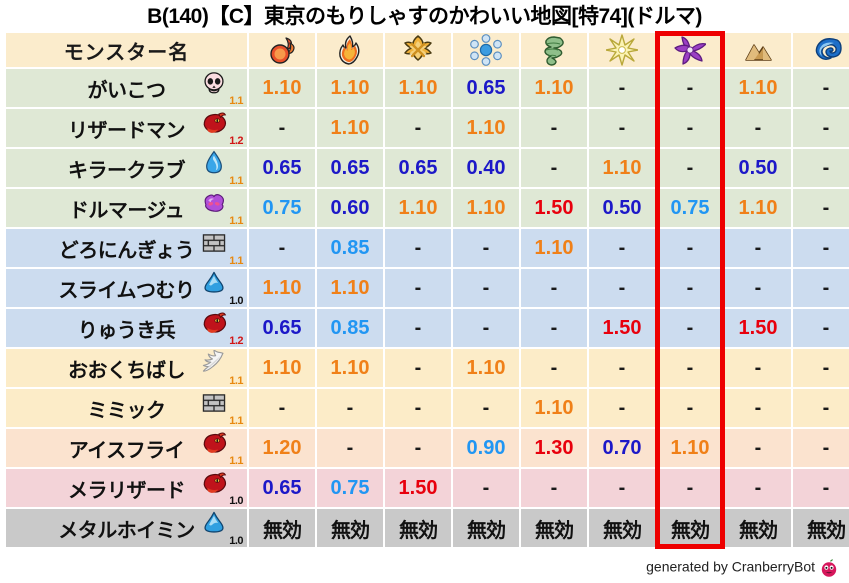 Image resolution: width=849 pixels, height=583 pixels. Describe the element at coordinates (486, 448) in the screenshot. I see `damage-value-cell: 0.90` at that location.